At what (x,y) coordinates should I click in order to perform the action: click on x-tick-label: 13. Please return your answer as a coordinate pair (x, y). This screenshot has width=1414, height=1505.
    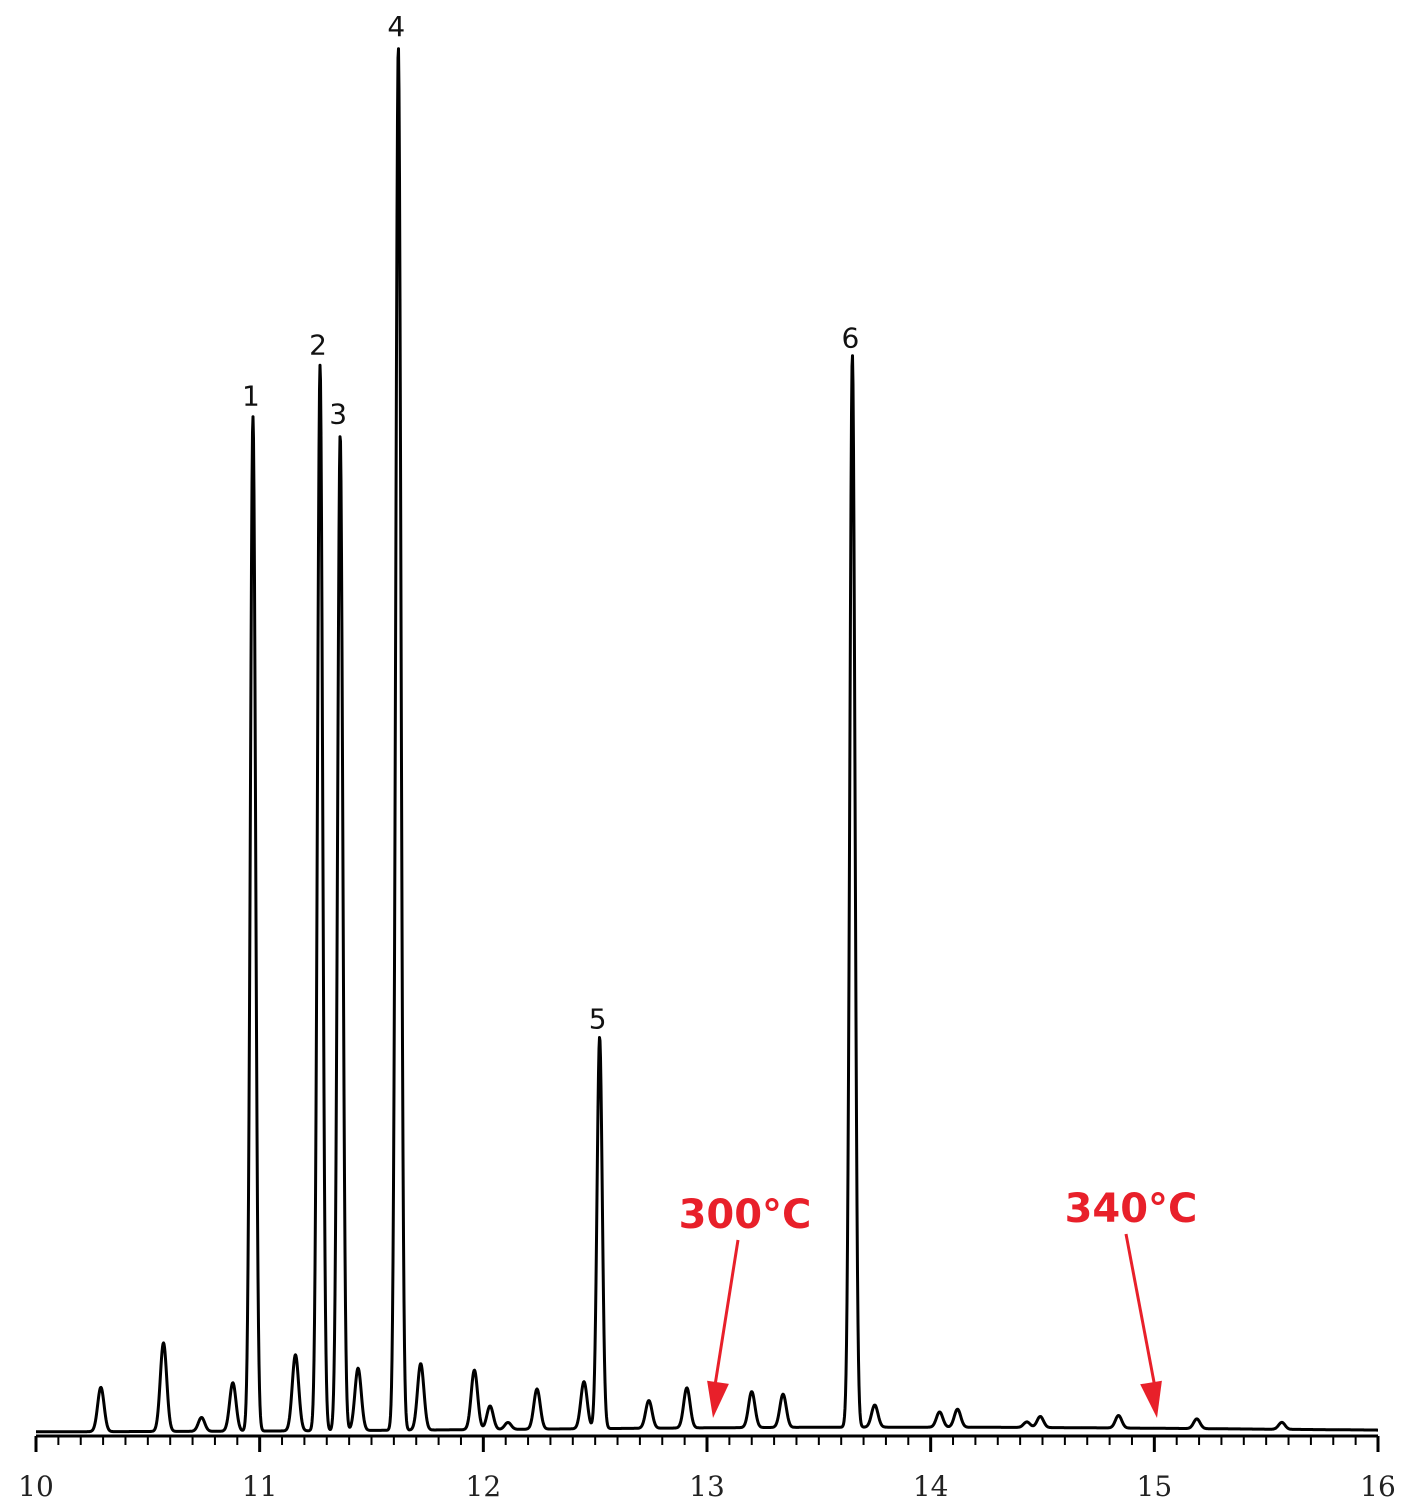
    Looking at the image, I should click on (707, 1486).